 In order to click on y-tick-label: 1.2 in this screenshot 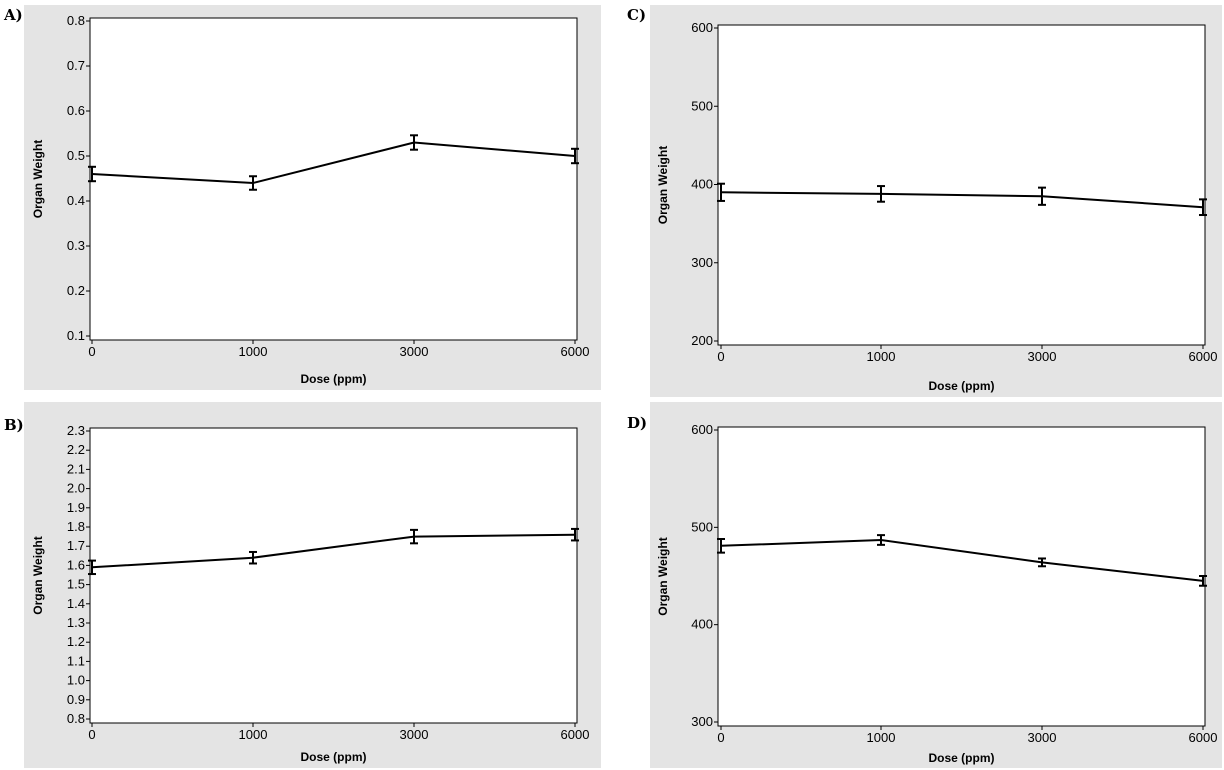, I will do `click(76, 641)`.